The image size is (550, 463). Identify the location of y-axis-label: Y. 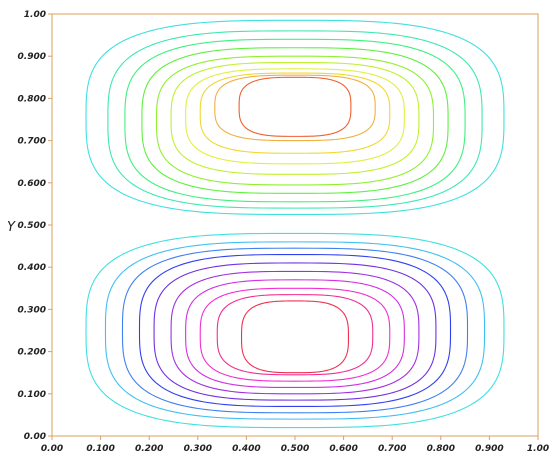
(11, 227).